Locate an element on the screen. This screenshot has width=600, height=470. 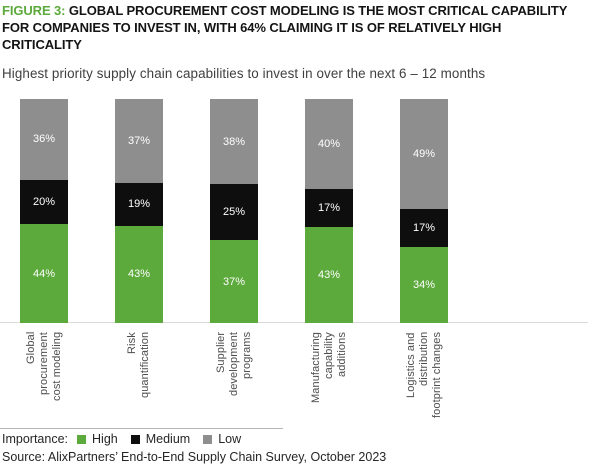
legend-swatch-medium is located at coordinates (135, 439).